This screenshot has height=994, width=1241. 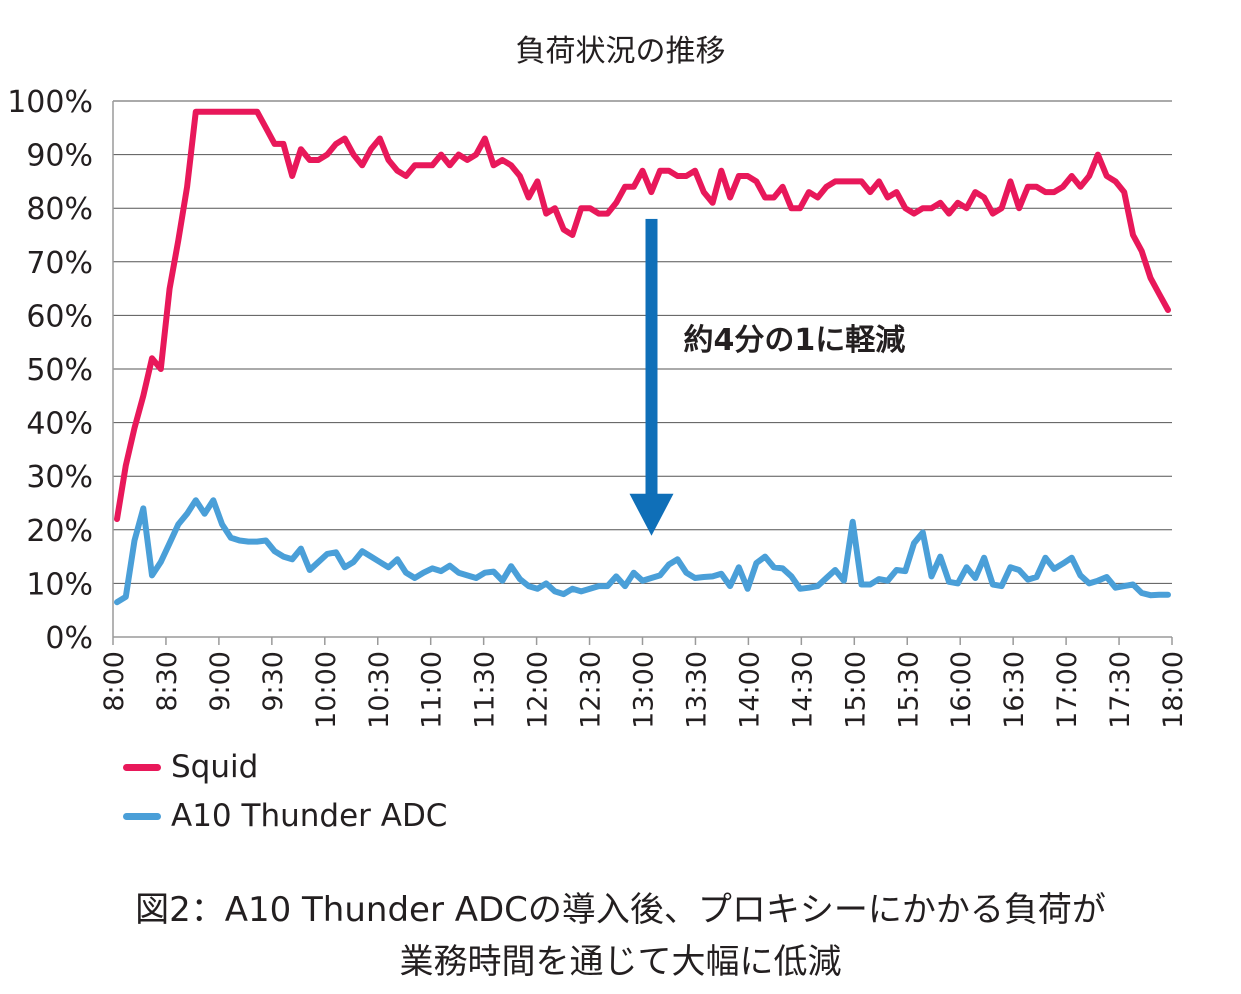 What do you see at coordinates (167, 681) in the screenshot?
I see `x-tick-label: 8:30` at bounding box center [167, 681].